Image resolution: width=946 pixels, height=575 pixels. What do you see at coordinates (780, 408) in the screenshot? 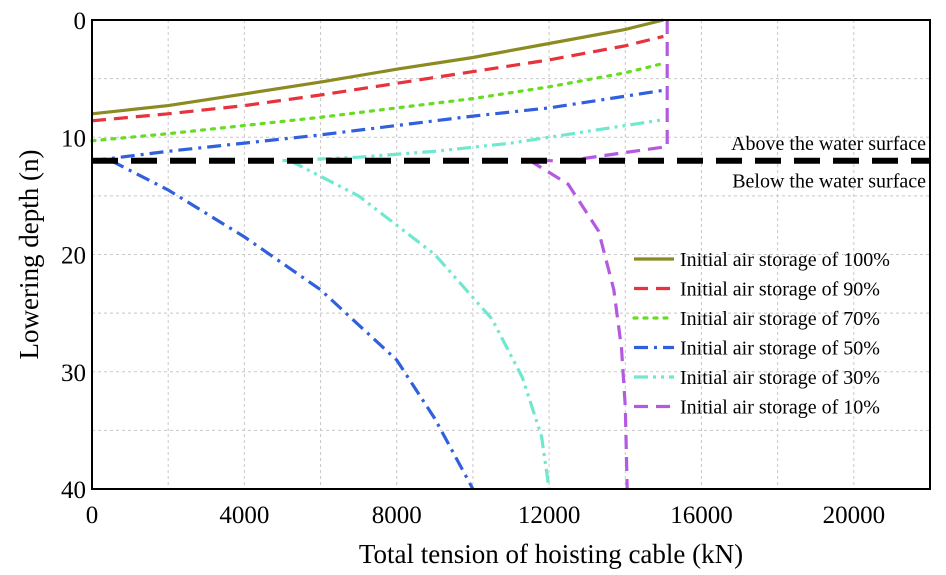
I see `legend-label-6: Initial air storage of 10%` at bounding box center [780, 408].